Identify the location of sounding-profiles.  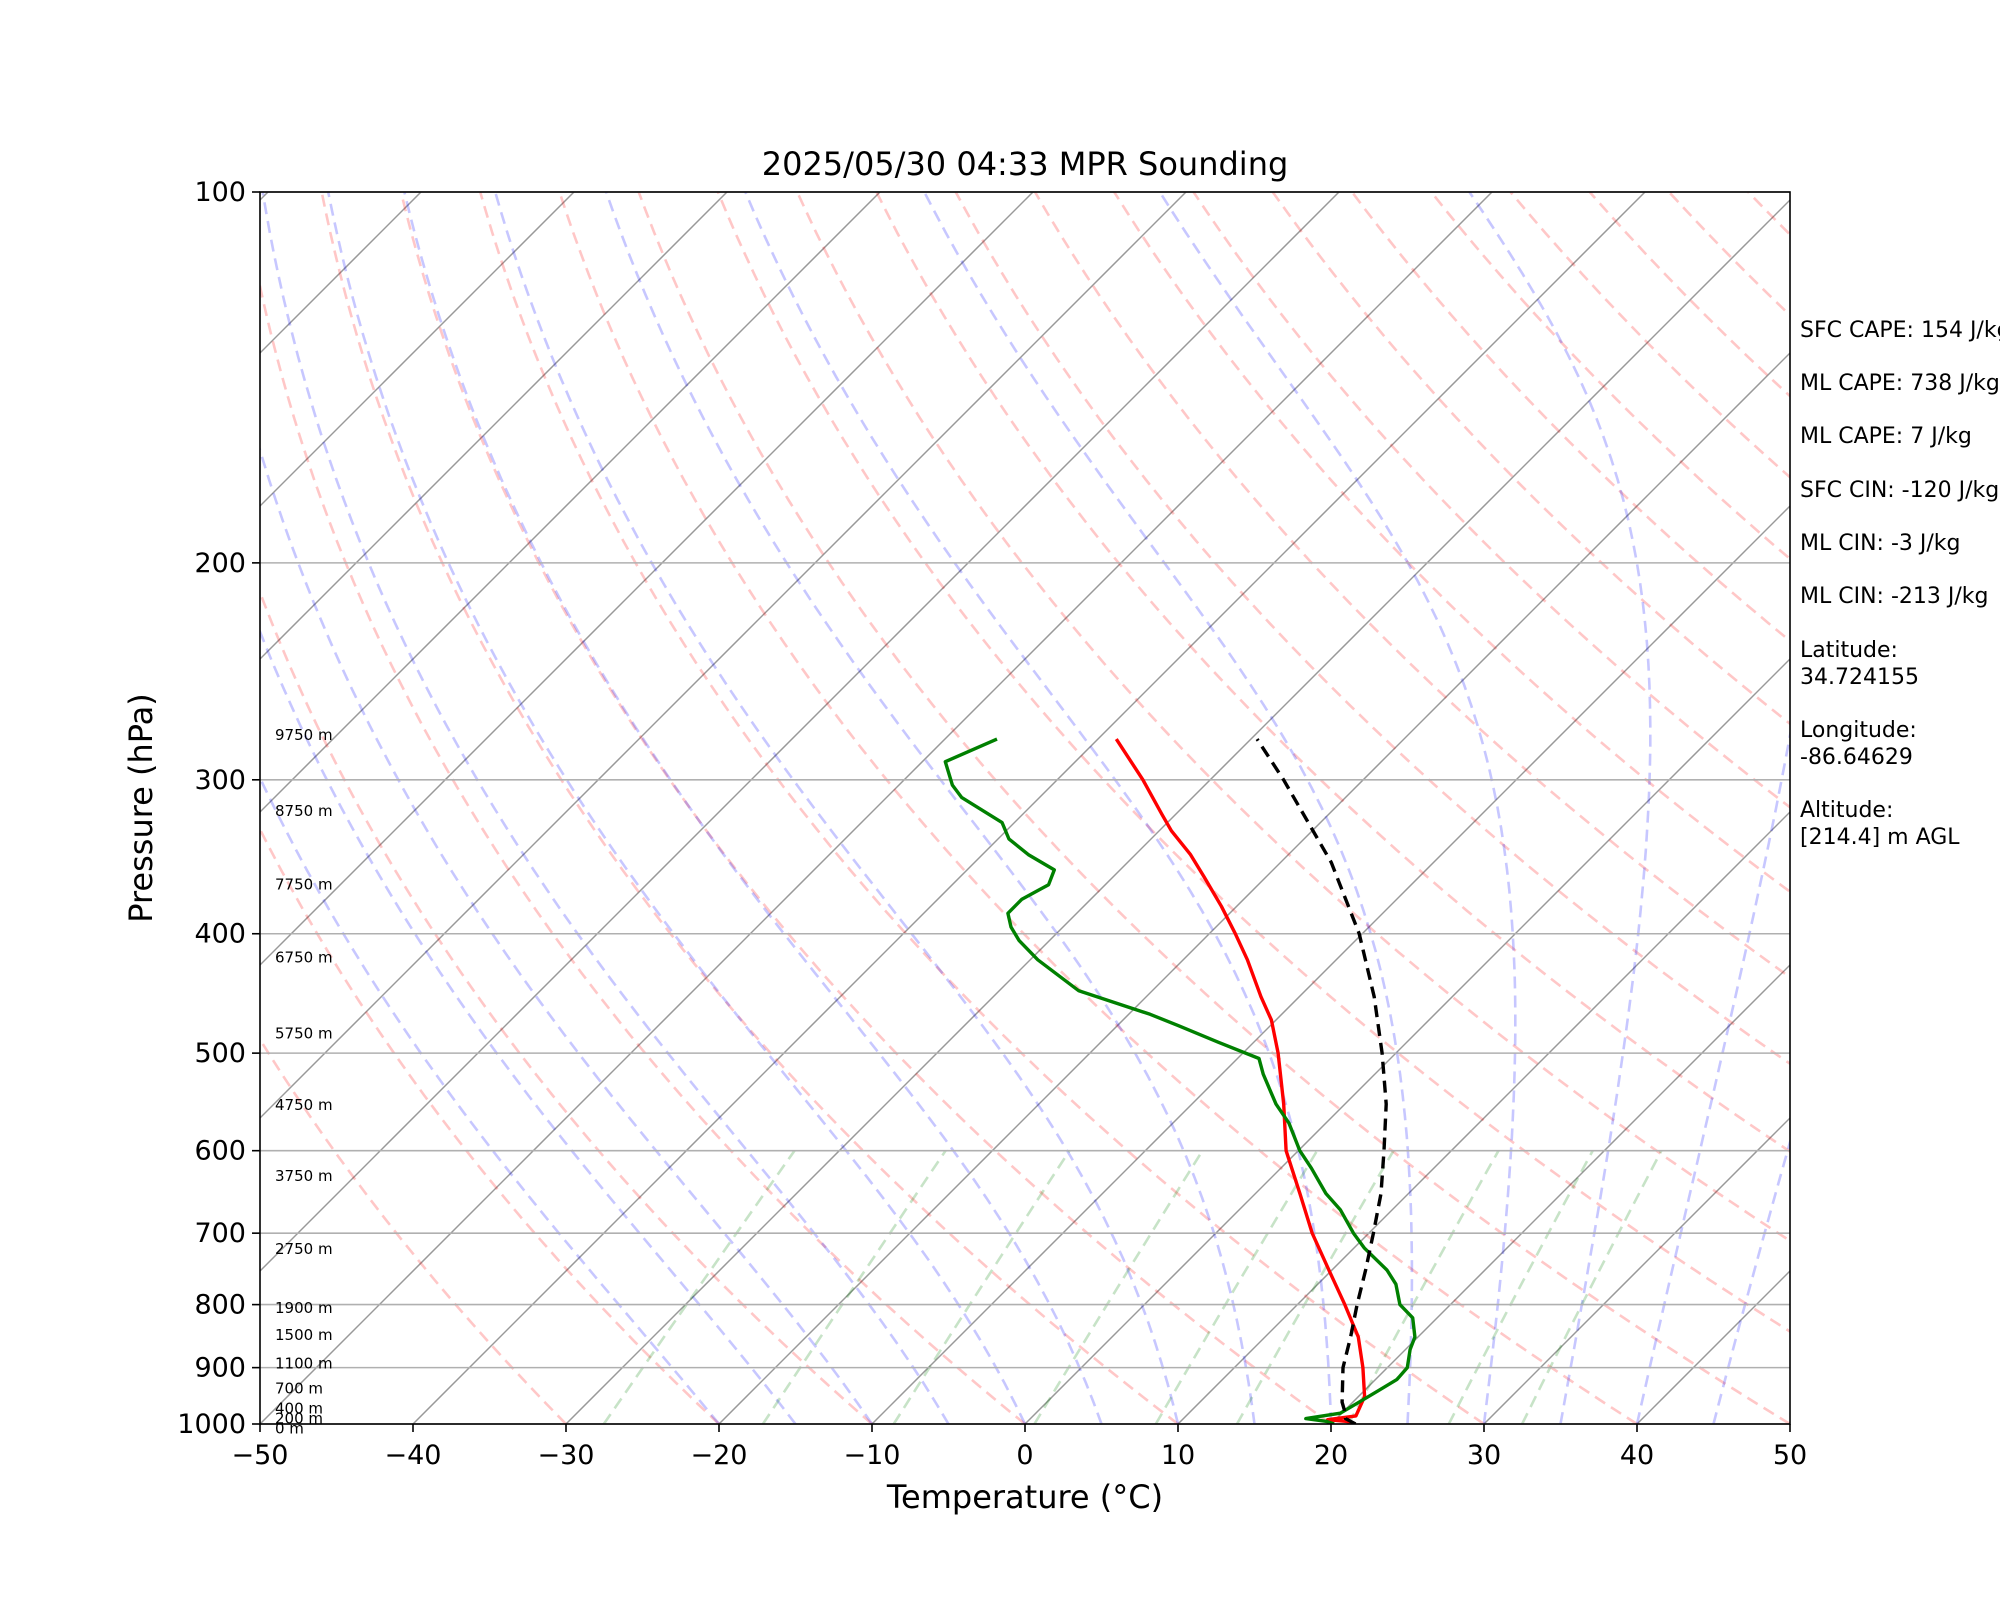
(1180, 1080).